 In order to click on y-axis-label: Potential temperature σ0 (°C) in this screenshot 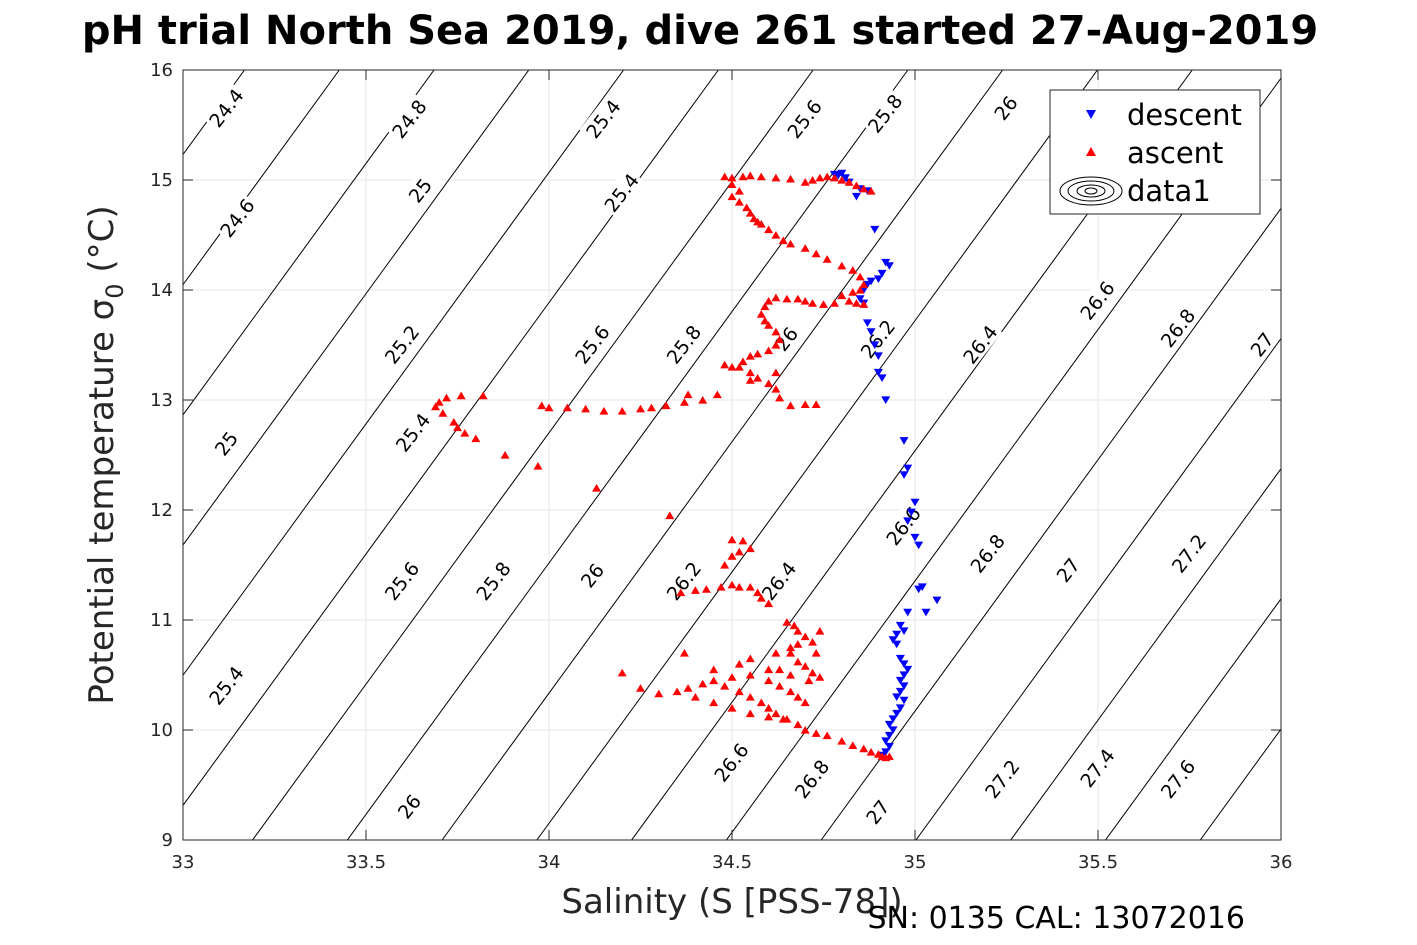, I will do `click(105, 454)`.